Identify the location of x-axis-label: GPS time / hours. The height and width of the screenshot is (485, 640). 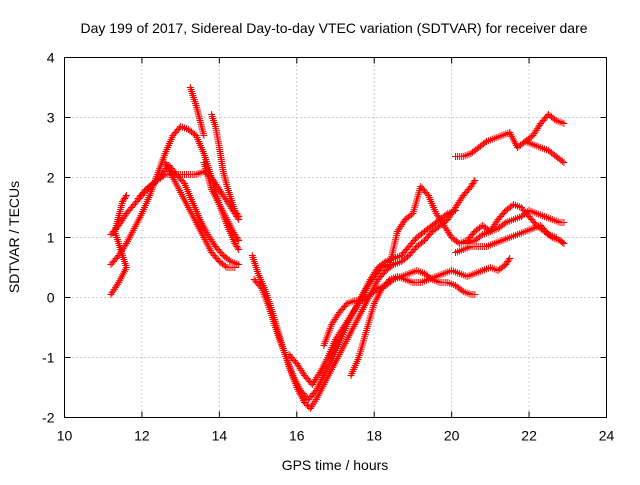
(335, 465).